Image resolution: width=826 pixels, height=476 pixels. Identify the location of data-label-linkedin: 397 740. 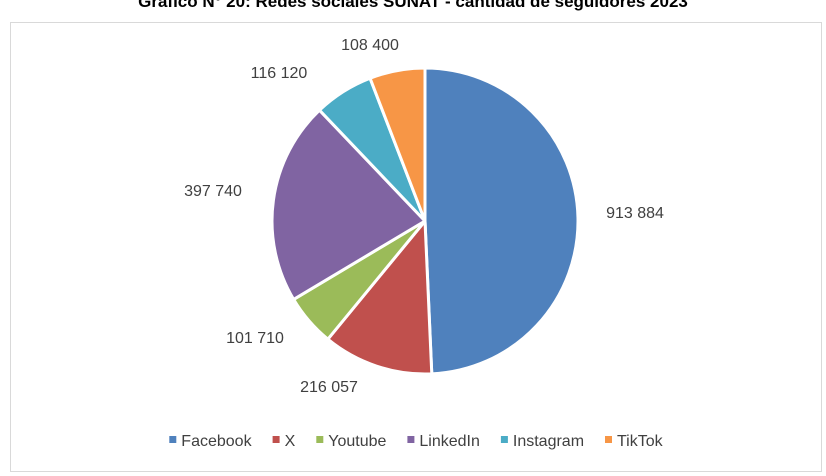
(213, 191).